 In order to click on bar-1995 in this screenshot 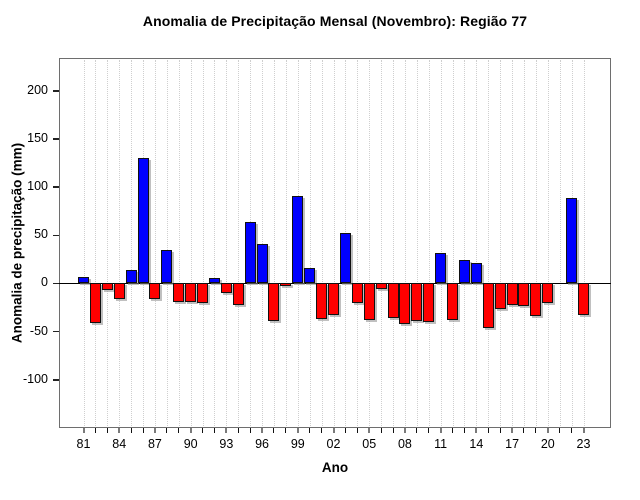, I will do `click(250, 252)`.